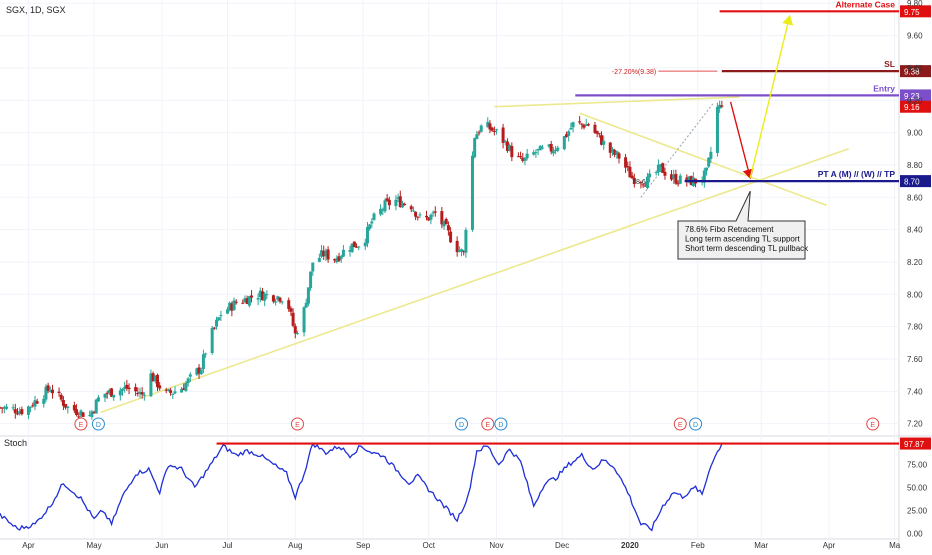  Describe the element at coordinates (227, 545) in the screenshot. I see `time-tick-label: Jul` at that location.